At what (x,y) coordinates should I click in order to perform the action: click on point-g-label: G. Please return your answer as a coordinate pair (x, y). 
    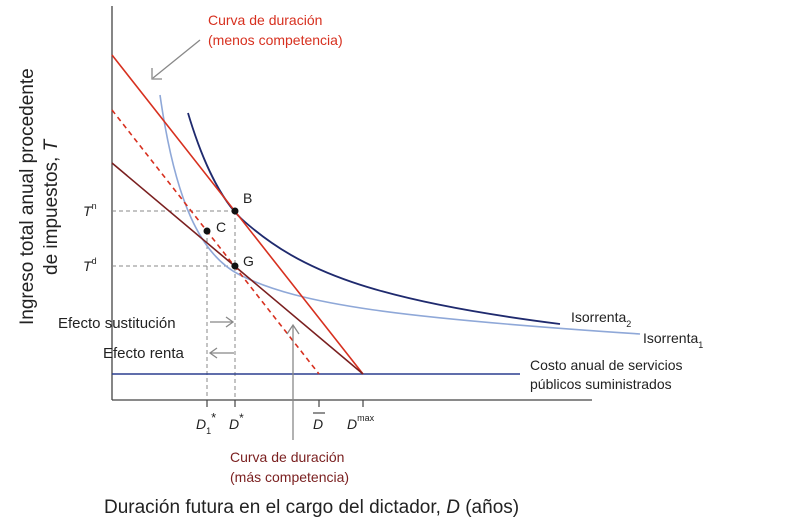
    Looking at the image, I should click on (248, 261).